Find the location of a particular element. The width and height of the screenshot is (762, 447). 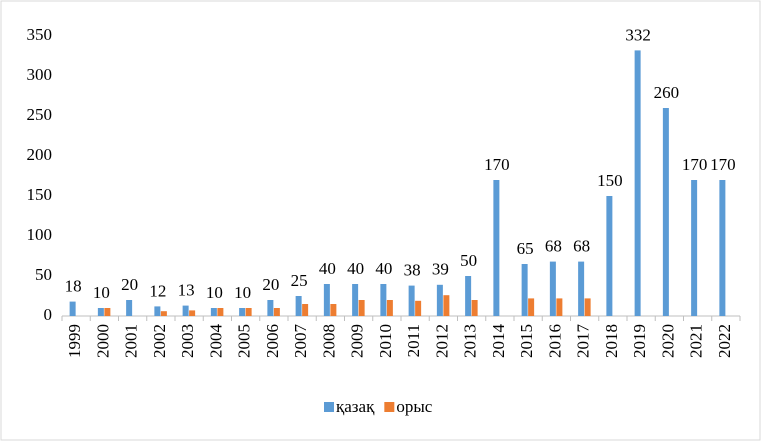

data-label: 65 is located at coordinates (525, 248).